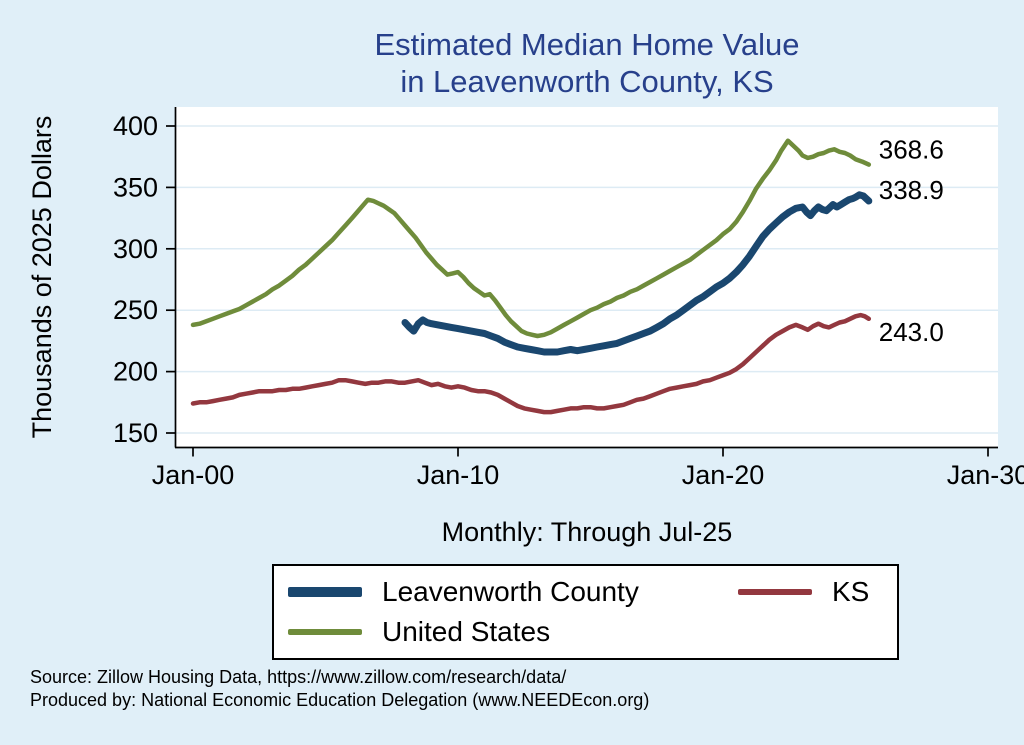 The image size is (1024, 745). What do you see at coordinates (775, 592) in the screenshot?
I see `legend-swatch-ks` at bounding box center [775, 592].